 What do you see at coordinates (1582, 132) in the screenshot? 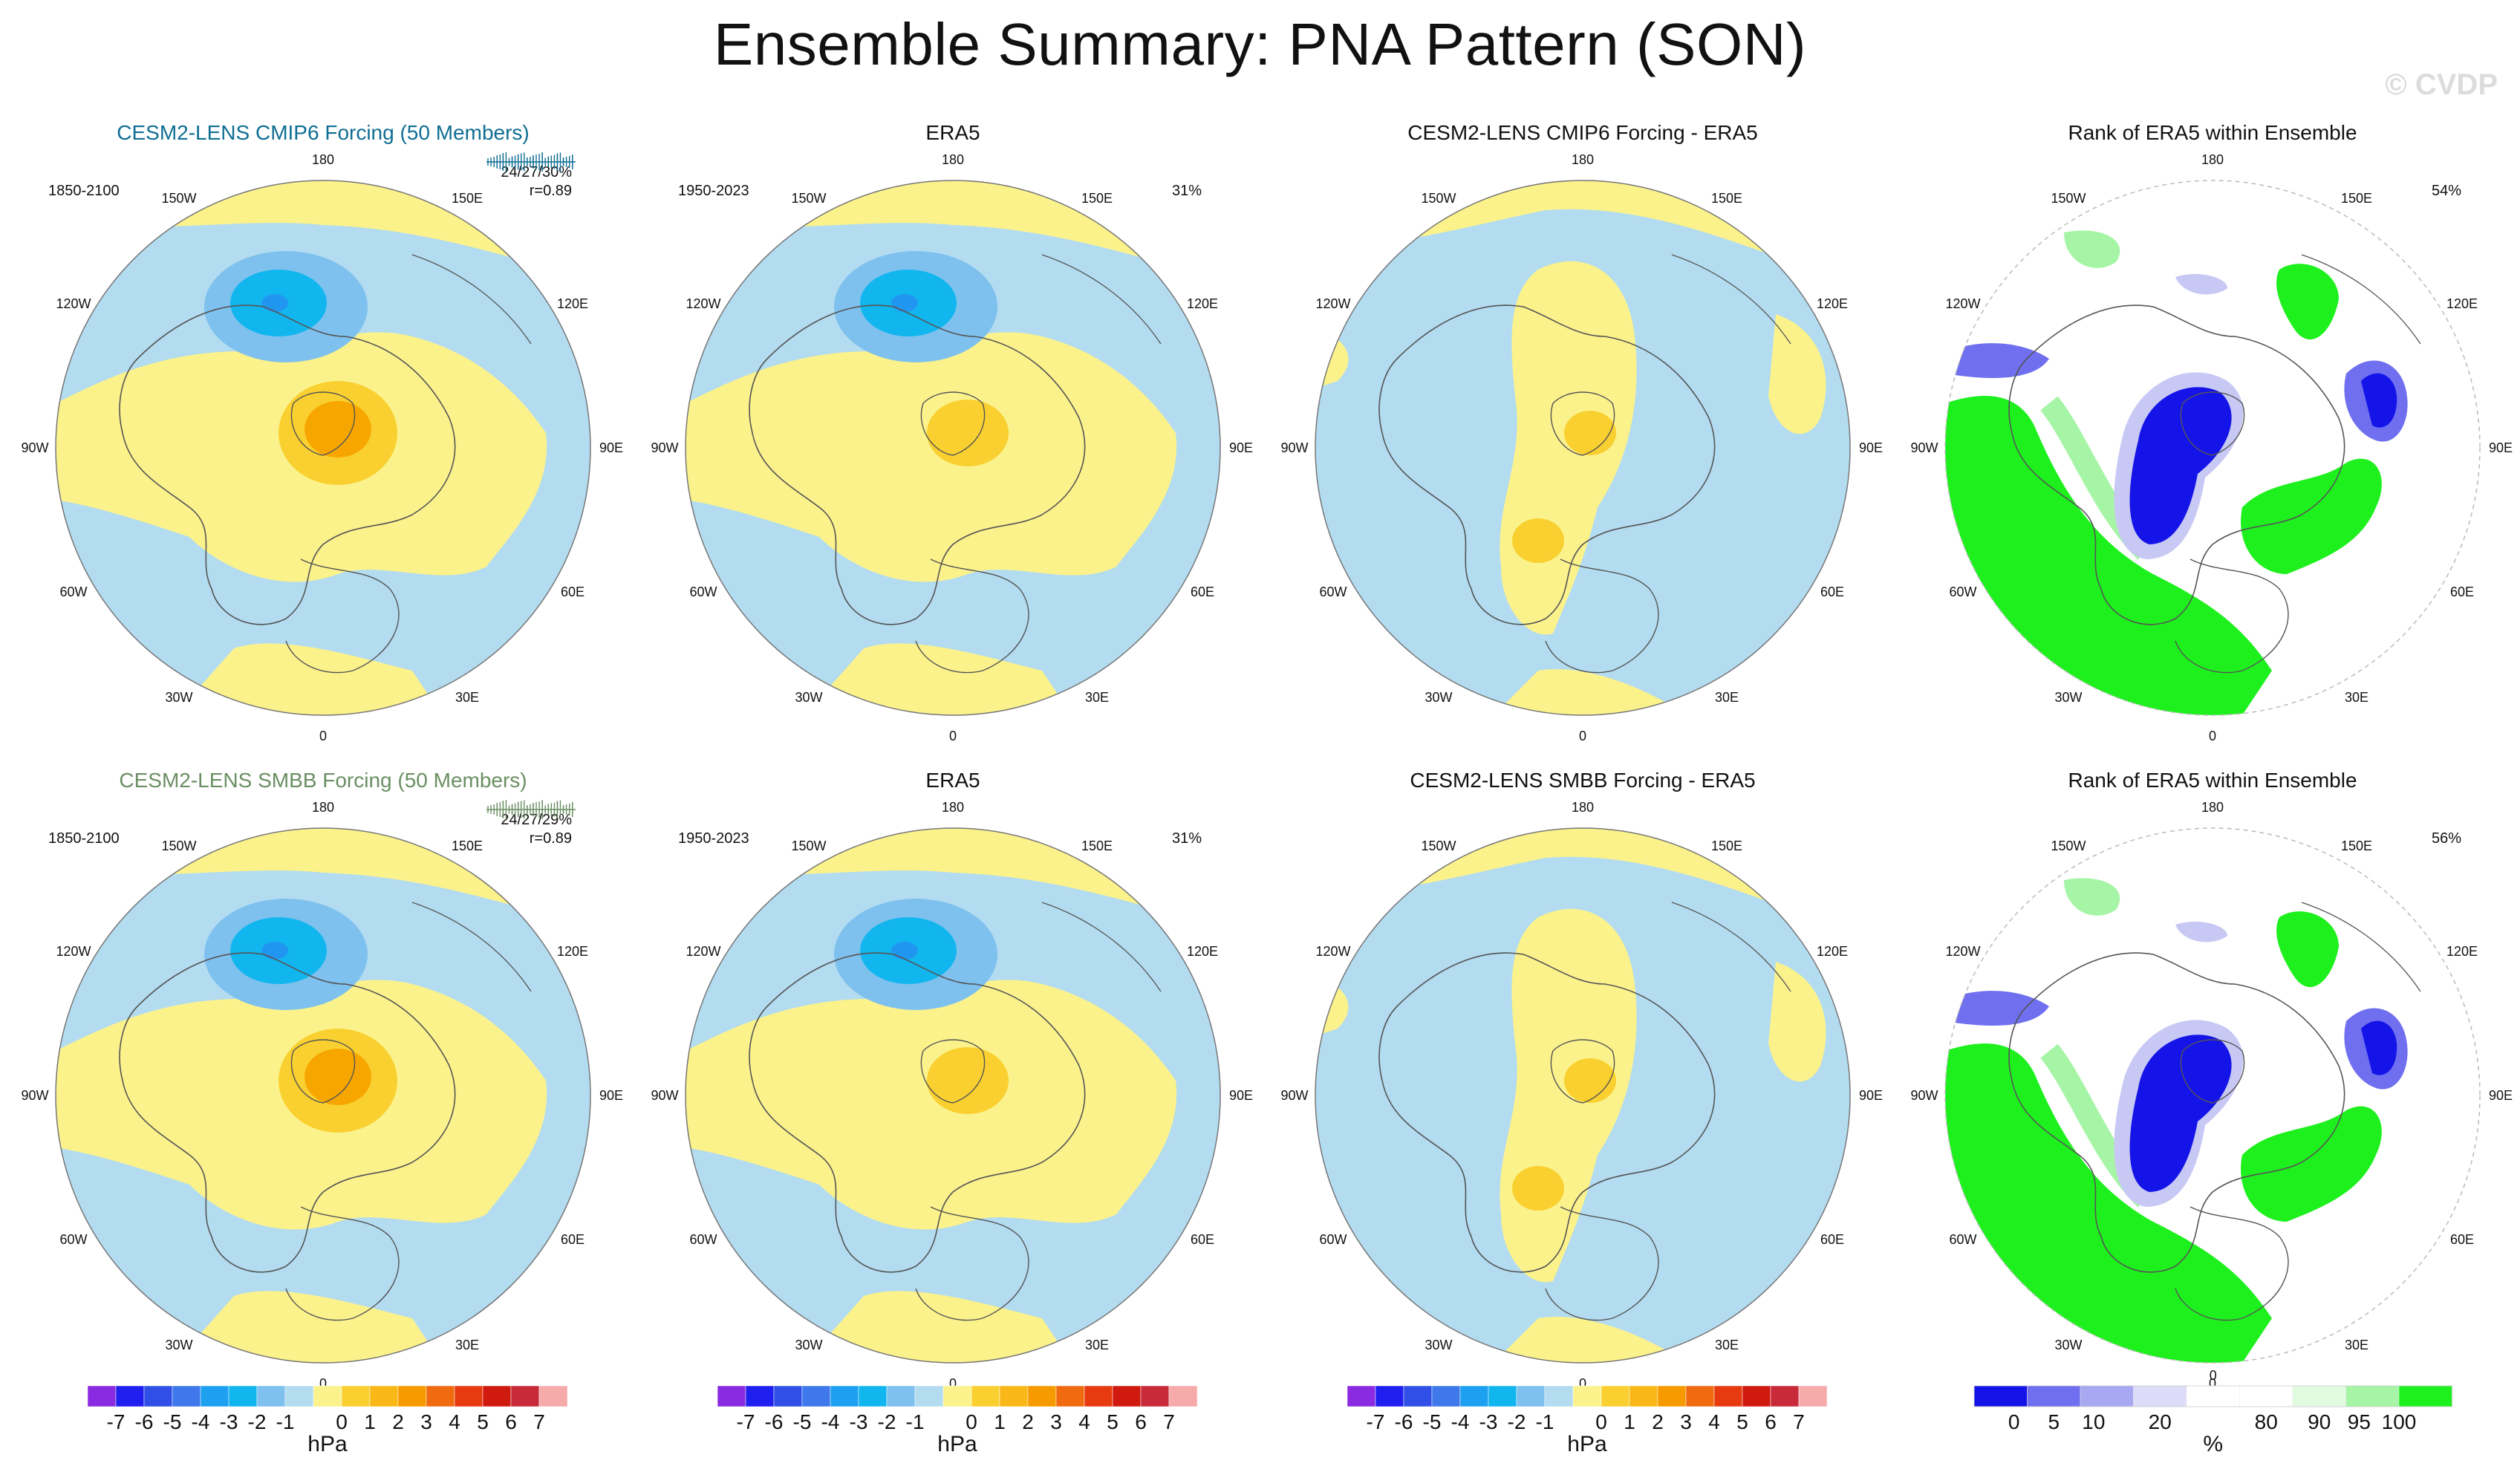
I see `diff-title: CESM2-LENS CMIP6 Forcing - ERA5` at bounding box center [1582, 132].